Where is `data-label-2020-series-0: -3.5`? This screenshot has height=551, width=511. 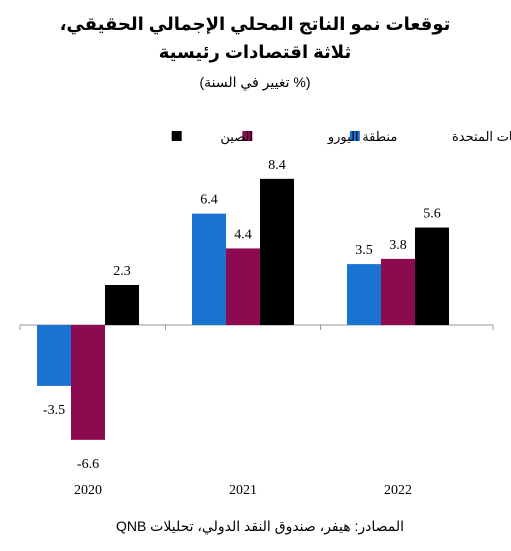
data-label-2020-series-0: -3.5 is located at coordinates (54, 410).